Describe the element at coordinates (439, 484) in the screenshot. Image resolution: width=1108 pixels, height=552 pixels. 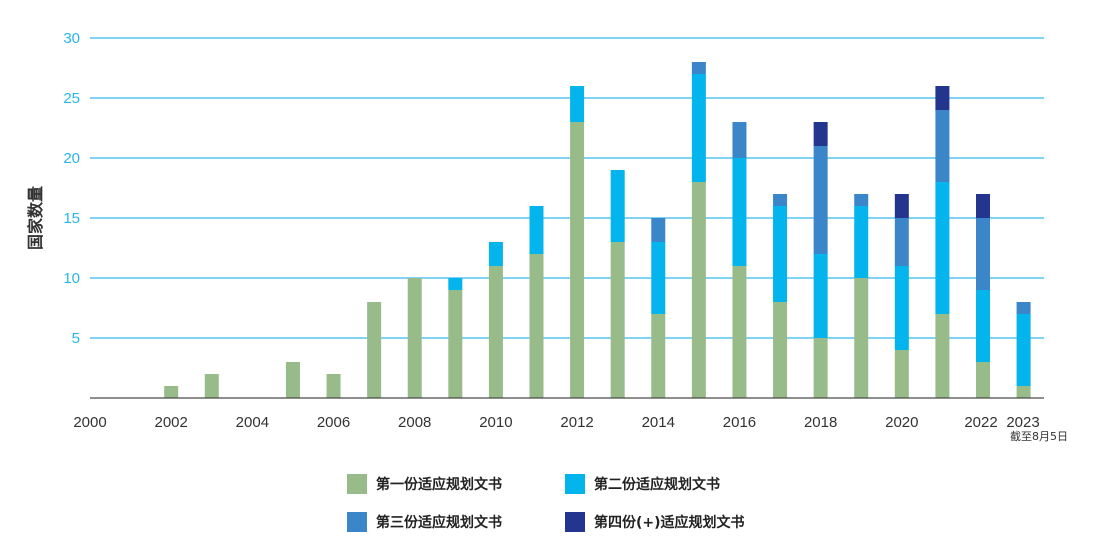
I see `legend-label: 第一份适应规划文书` at that location.